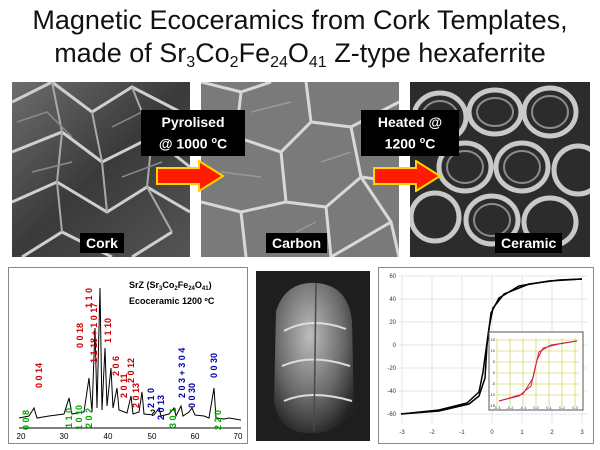 The width and height of the screenshot is (600, 450). What do you see at coordinates (436, 53) in the screenshot?
I see `title-text: Z-type hexaferrite` at bounding box center [436, 53].